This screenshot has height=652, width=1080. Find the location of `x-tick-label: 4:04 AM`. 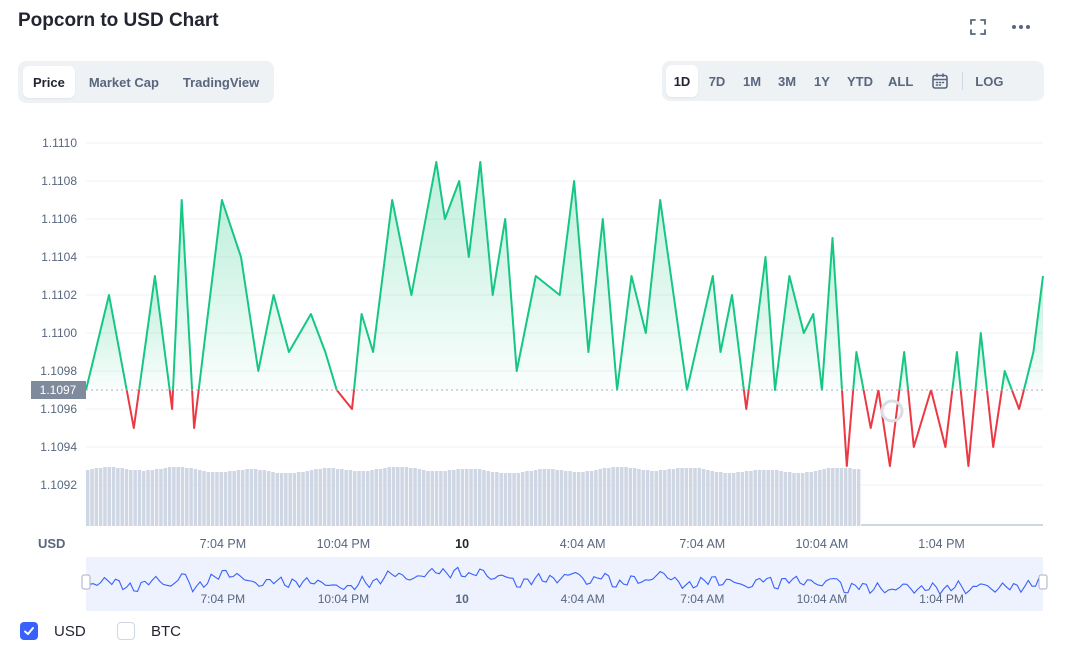

x-tick-label: 4:04 AM is located at coordinates (583, 544).